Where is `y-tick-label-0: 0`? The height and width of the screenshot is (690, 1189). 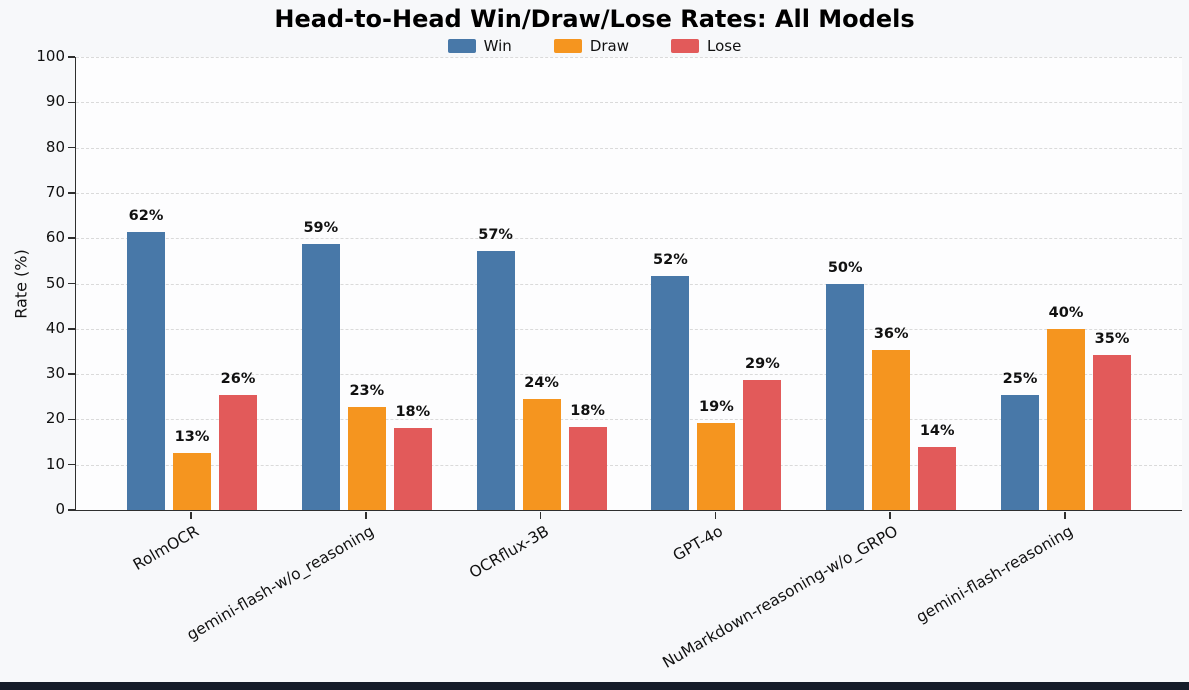
y-tick-label-0: 0 is located at coordinates (60, 509).